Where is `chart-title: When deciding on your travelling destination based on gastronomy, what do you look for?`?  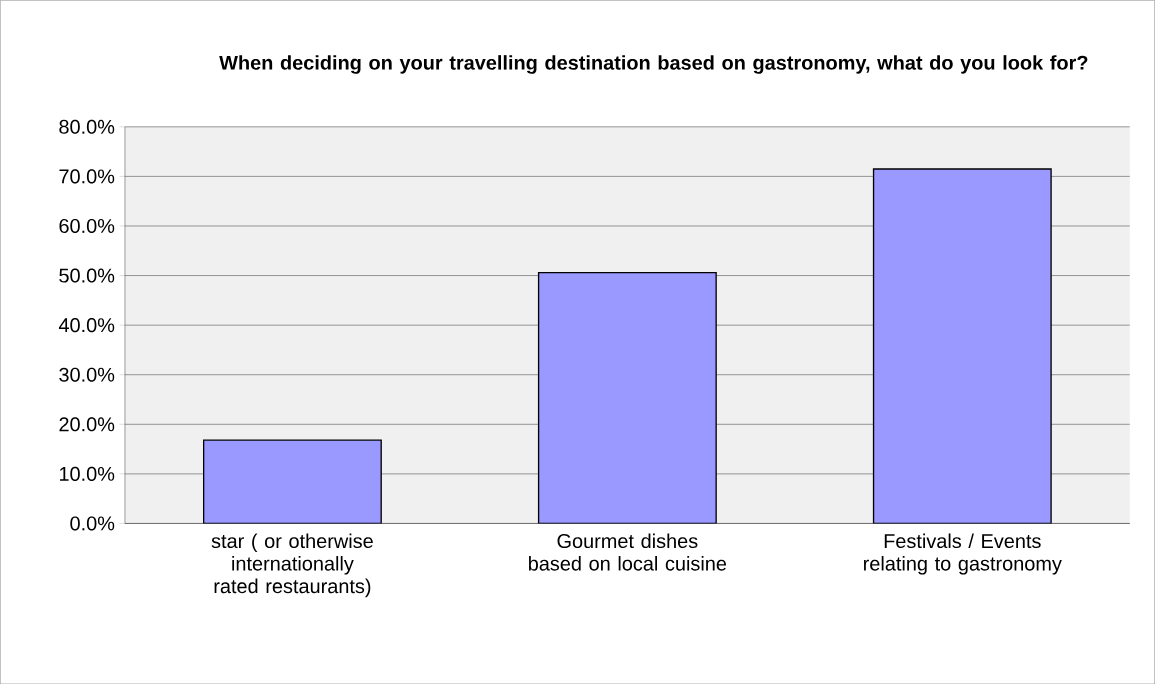 chart-title: When deciding on your travelling destination based on gastronomy, what do you look for? is located at coordinates (653, 64).